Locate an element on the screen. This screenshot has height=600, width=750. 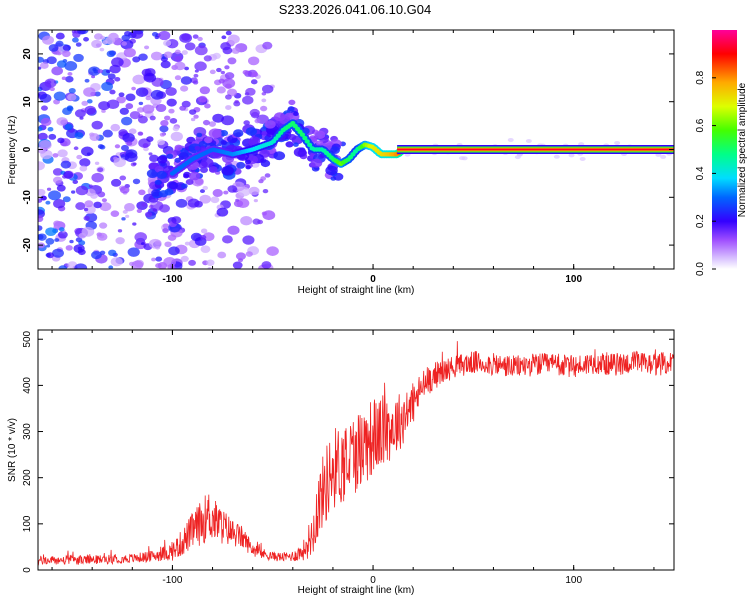
y-tick-label: 200 is located at coordinates (27, 477).